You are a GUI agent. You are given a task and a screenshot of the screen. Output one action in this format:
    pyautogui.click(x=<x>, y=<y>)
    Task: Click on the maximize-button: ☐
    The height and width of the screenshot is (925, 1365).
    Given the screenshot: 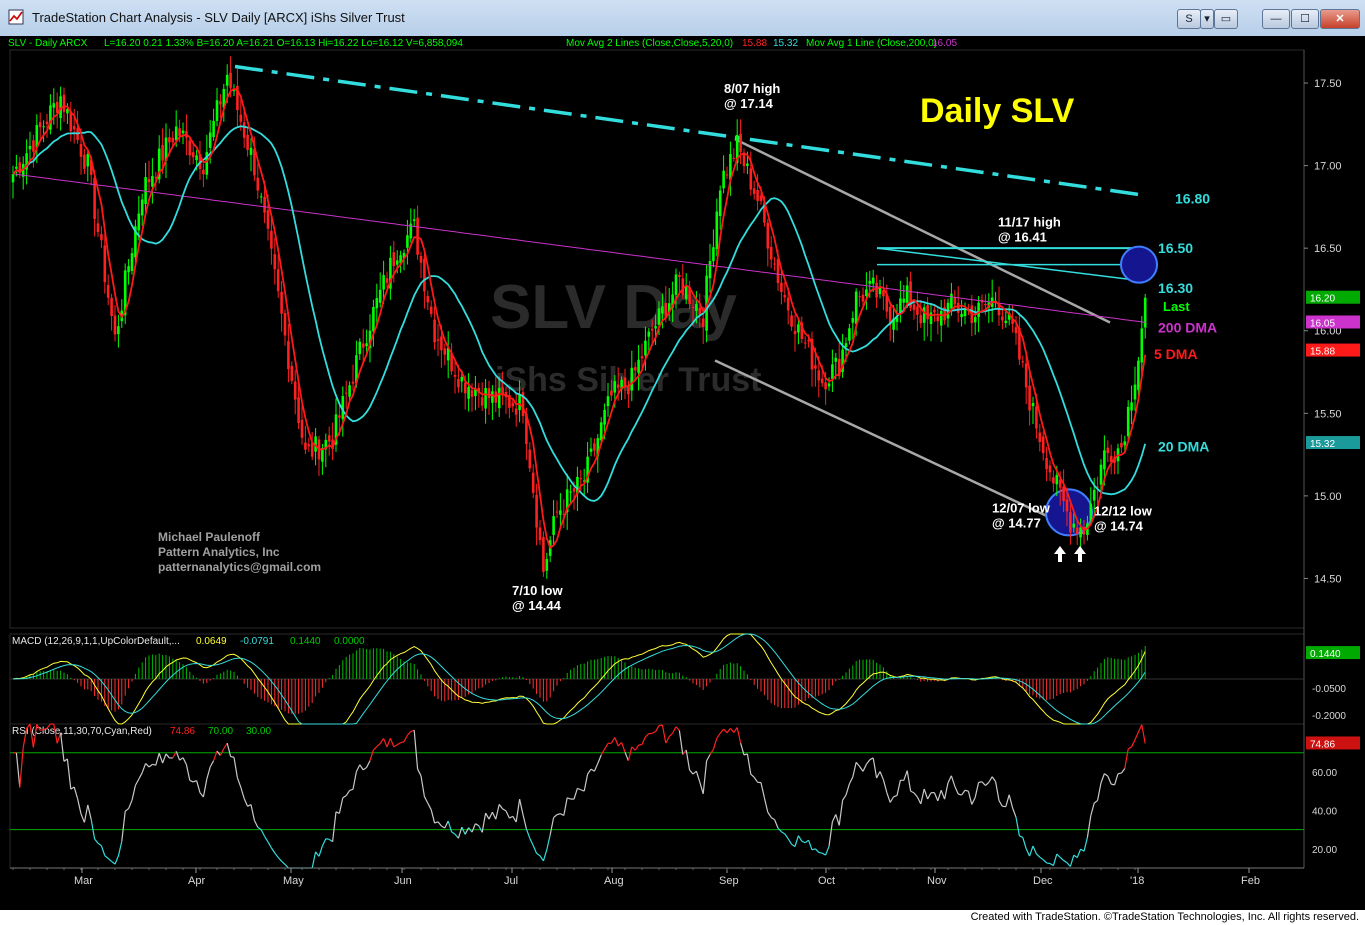 What is the action you would take?
    pyautogui.click(x=1305, y=19)
    